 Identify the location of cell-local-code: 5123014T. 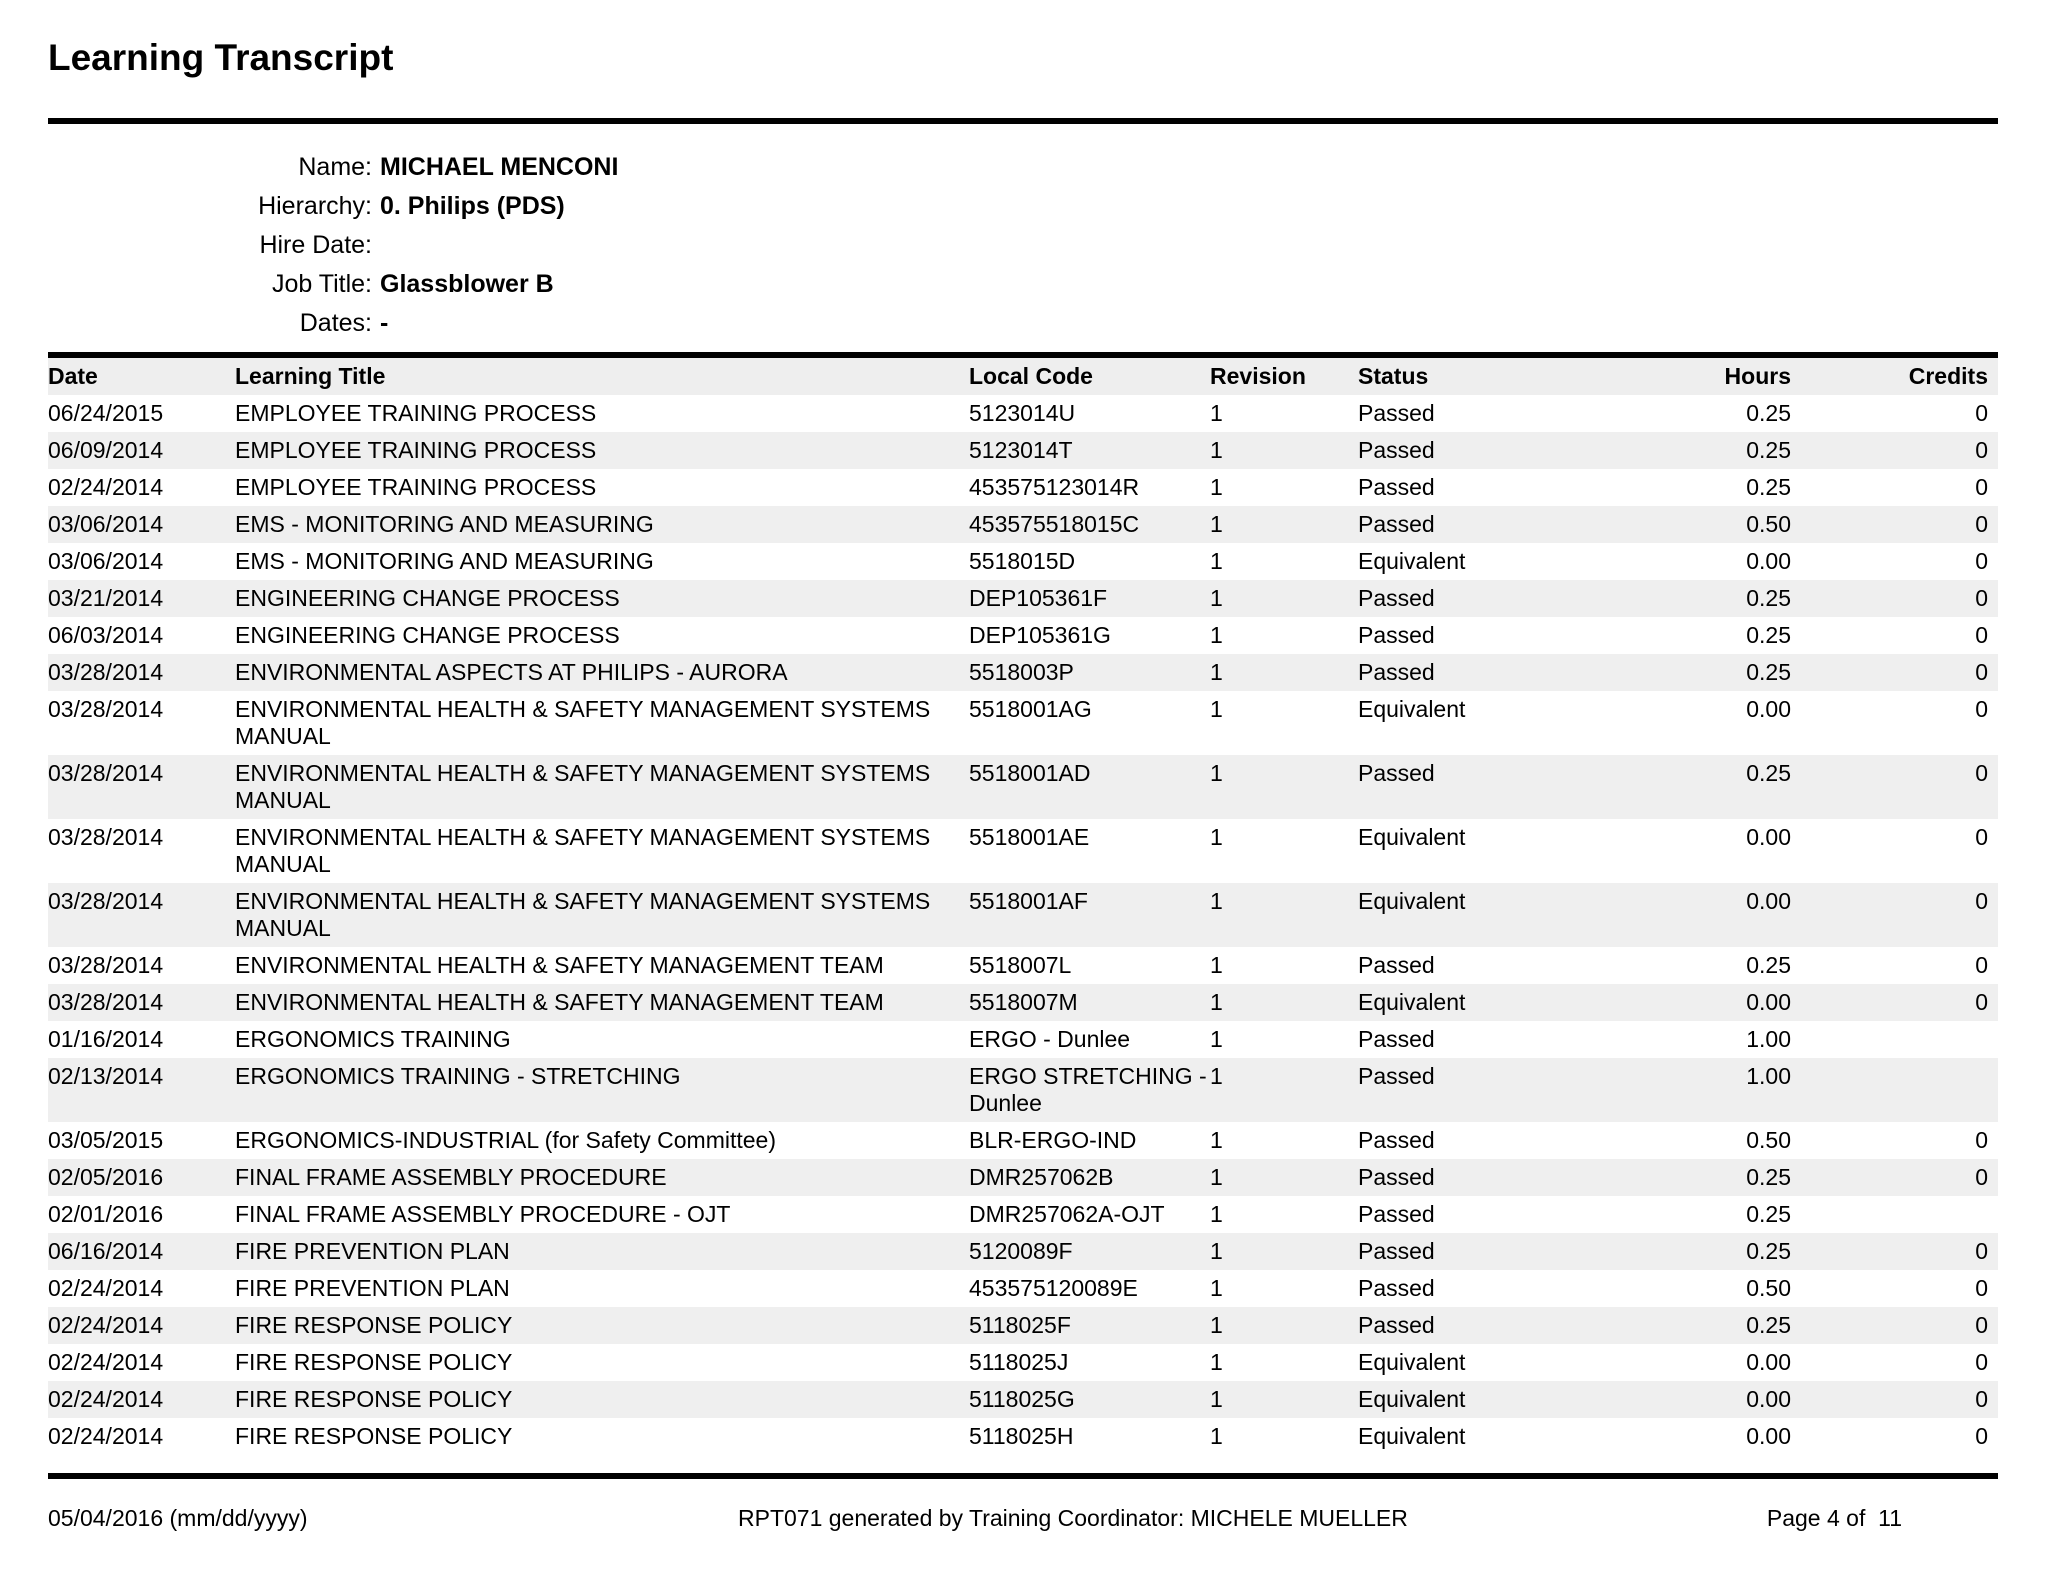
(1021, 450).